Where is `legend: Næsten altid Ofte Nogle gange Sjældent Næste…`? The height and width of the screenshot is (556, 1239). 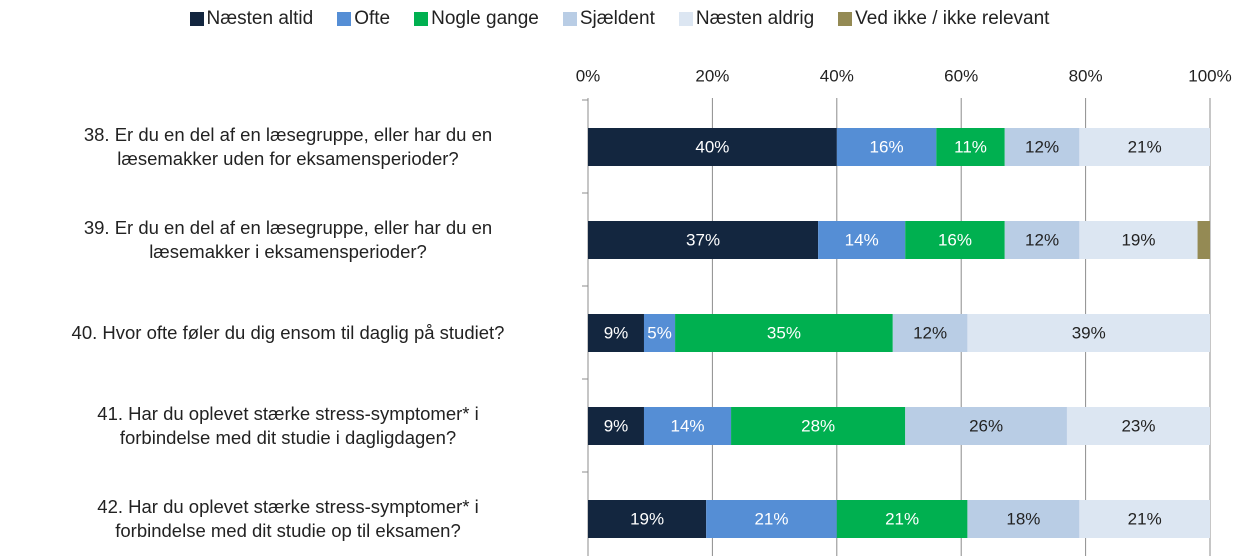
legend: Næsten altid Ofte Nogle gange Sjældent Næste… is located at coordinates (619, 19).